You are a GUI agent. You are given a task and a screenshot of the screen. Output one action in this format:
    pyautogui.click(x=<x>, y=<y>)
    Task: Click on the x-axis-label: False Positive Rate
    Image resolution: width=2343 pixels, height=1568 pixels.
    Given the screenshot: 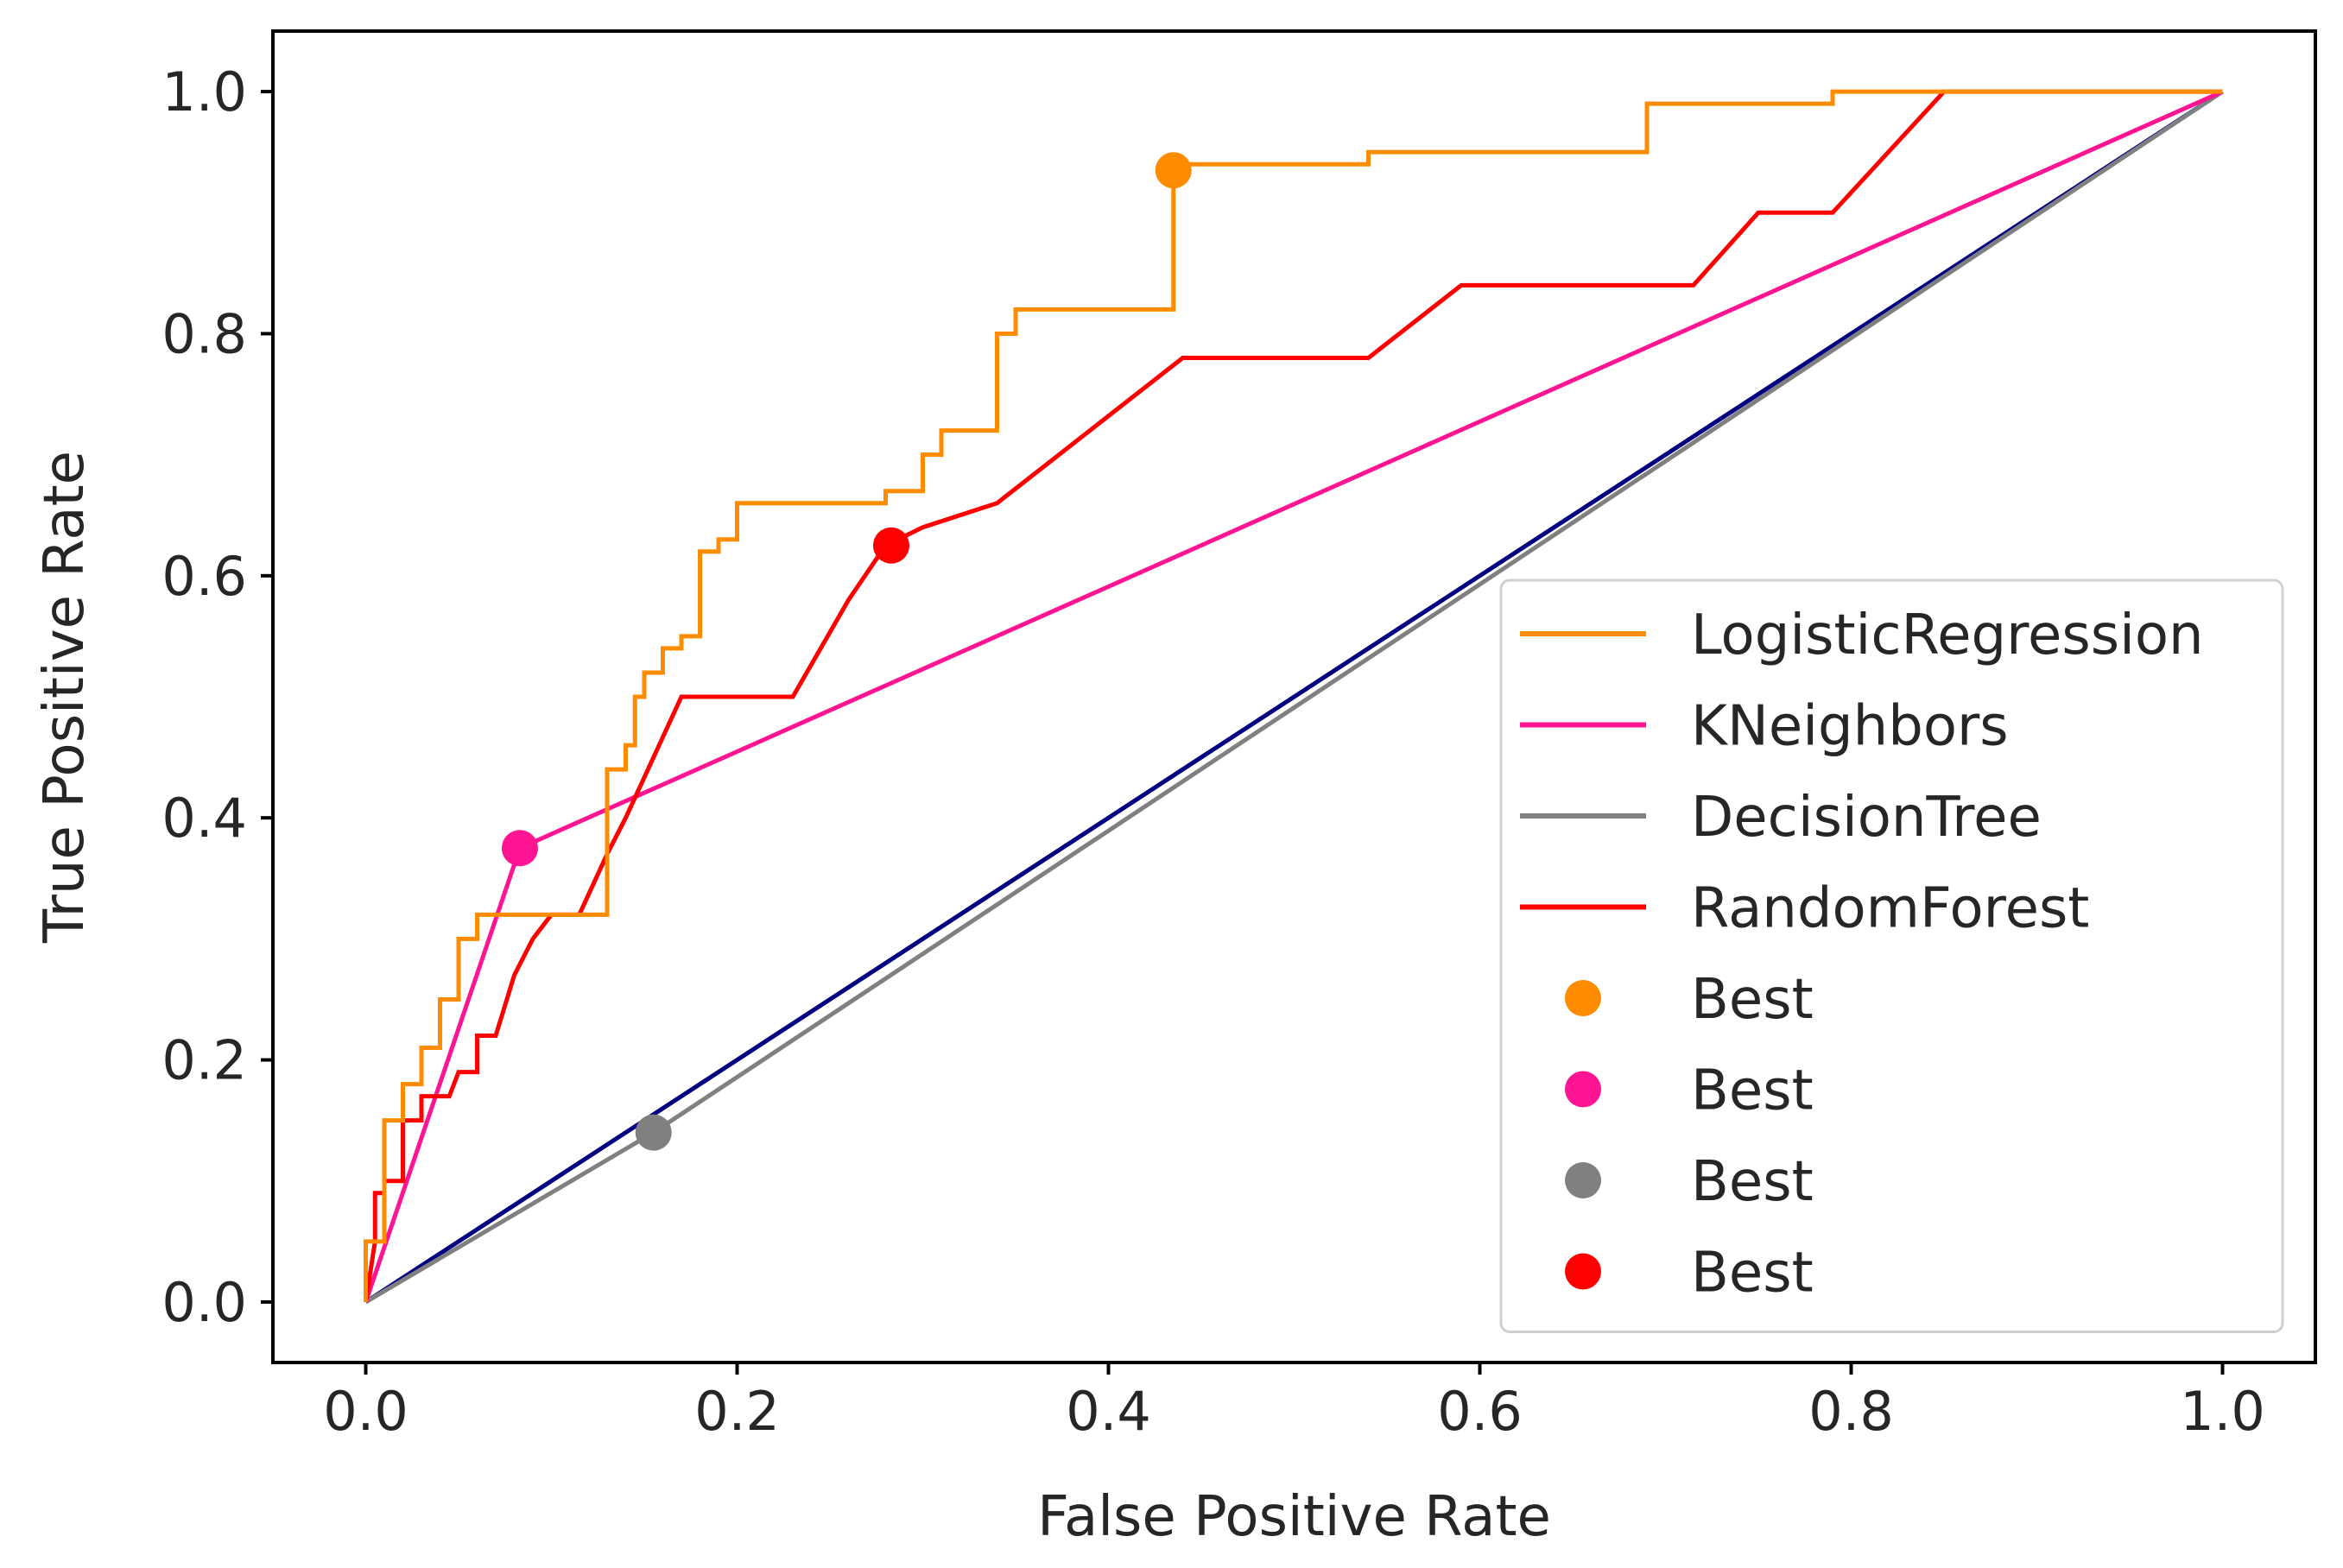 What is the action you would take?
    pyautogui.click(x=1294, y=1517)
    